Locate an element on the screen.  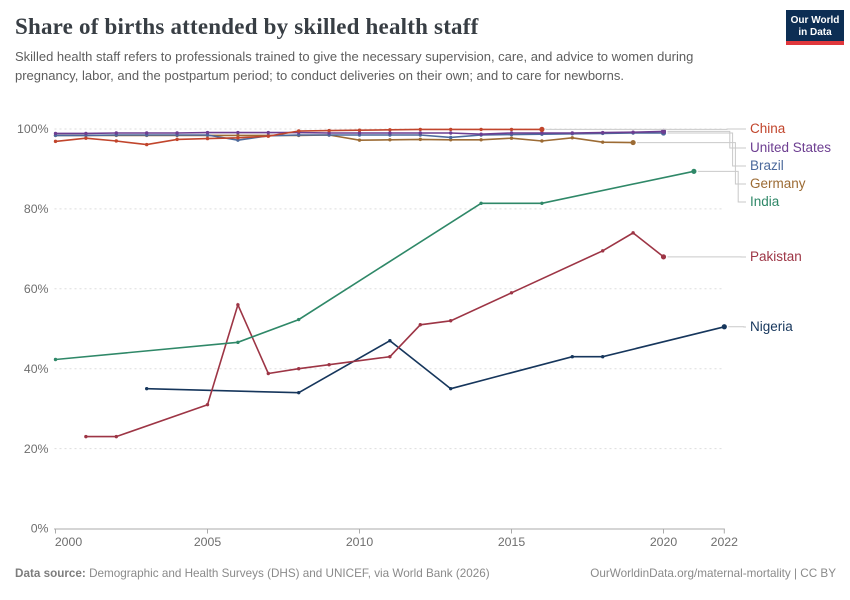
data-point-germany-2006 is located at coordinates (238, 135).